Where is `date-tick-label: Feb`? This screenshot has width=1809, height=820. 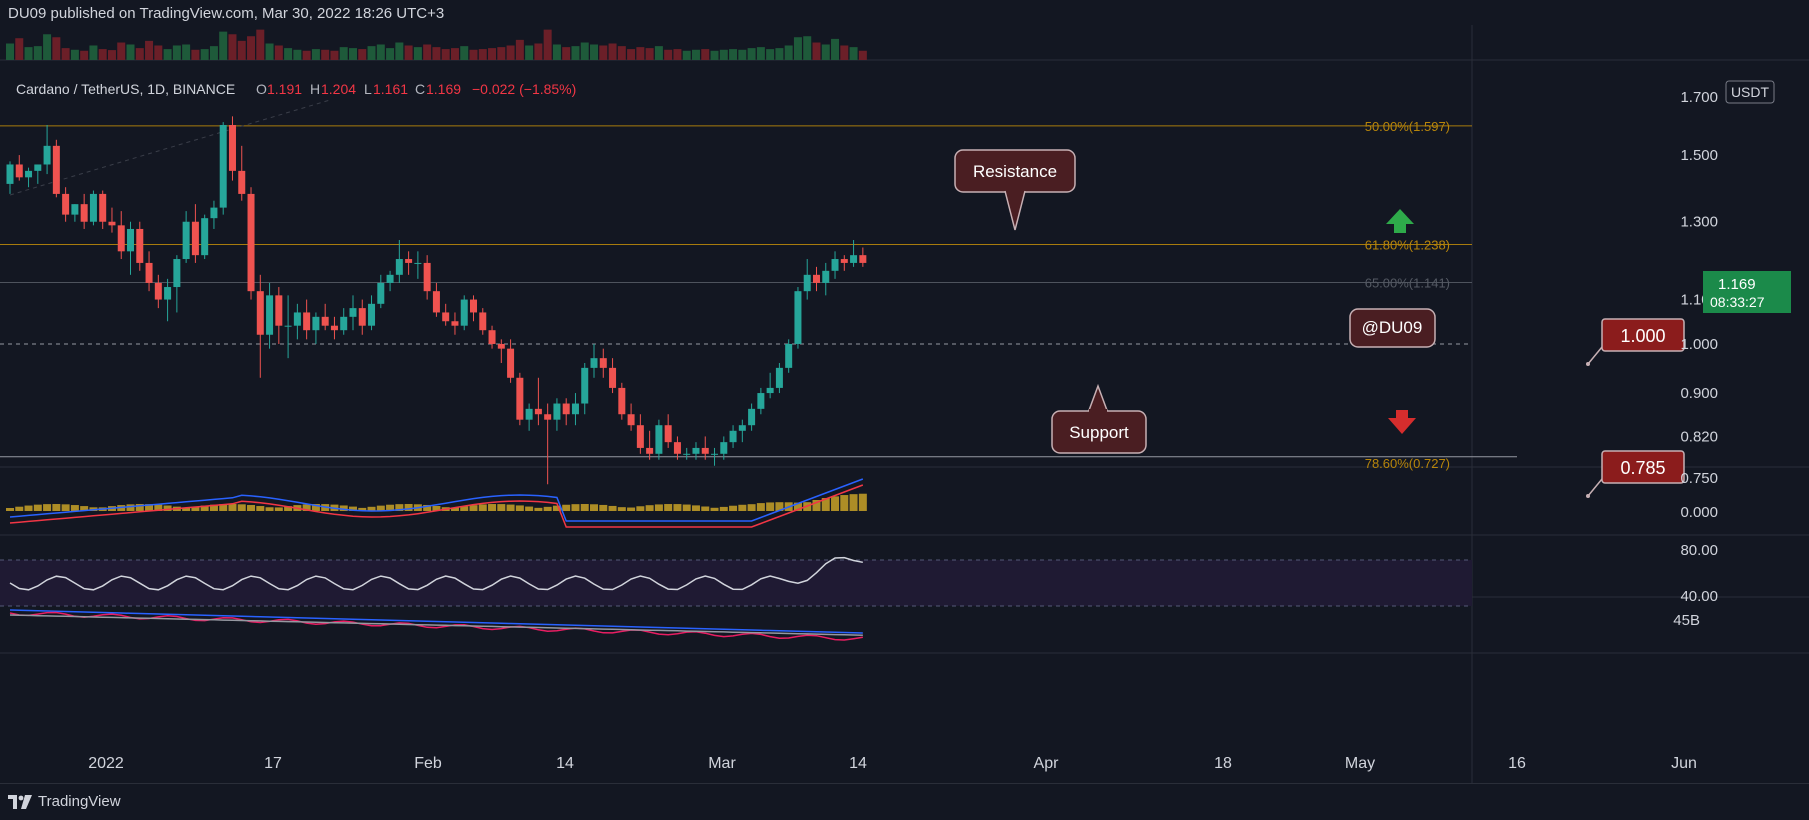 date-tick-label: Feb is located at coordinates (428, 763).